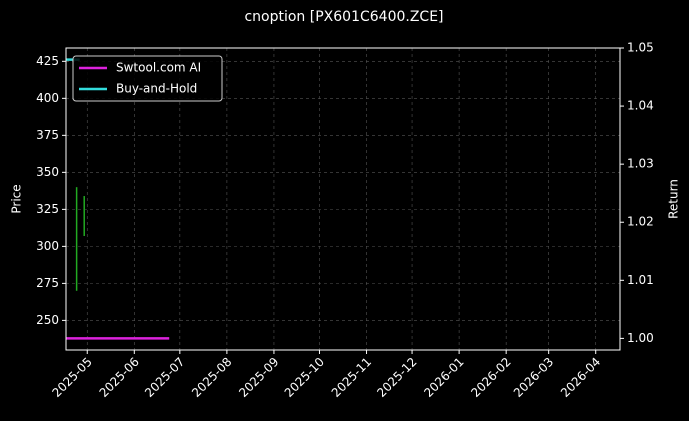 The height and width of the screenshot is (421, 689). I want to click on y2-tick-label: 1.01, so click(640, 280).